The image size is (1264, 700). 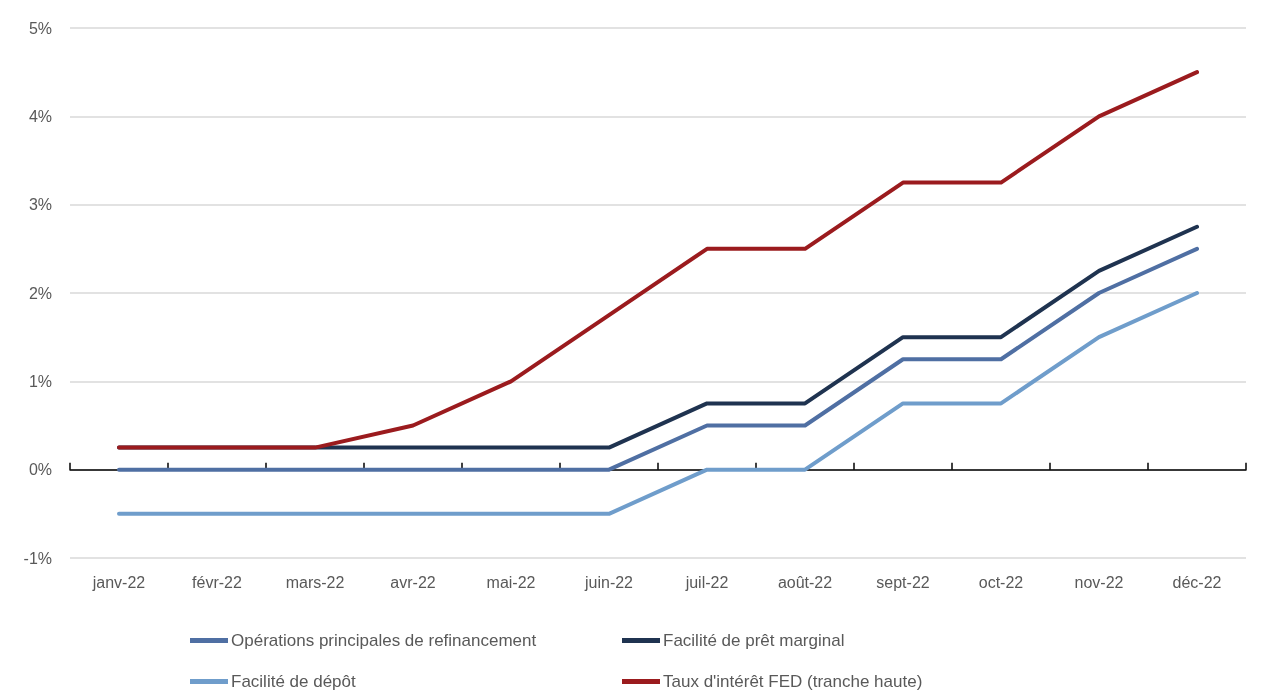 What do you see at coordinates (413, 582) in the screenshot?
I see `x-tick-label: avr-22` at bounding box center [413, 582].